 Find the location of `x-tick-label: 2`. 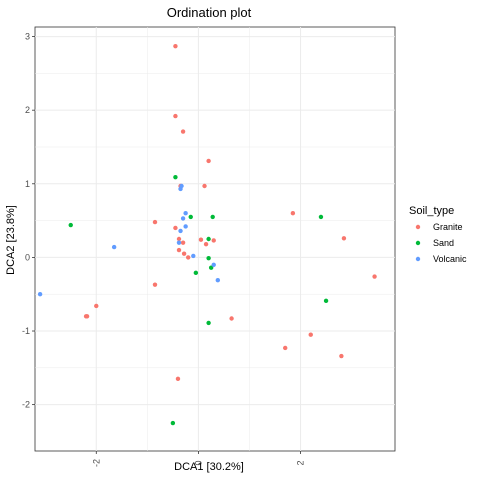

x-tick-label: 2 is located at coordinates (301, 462).